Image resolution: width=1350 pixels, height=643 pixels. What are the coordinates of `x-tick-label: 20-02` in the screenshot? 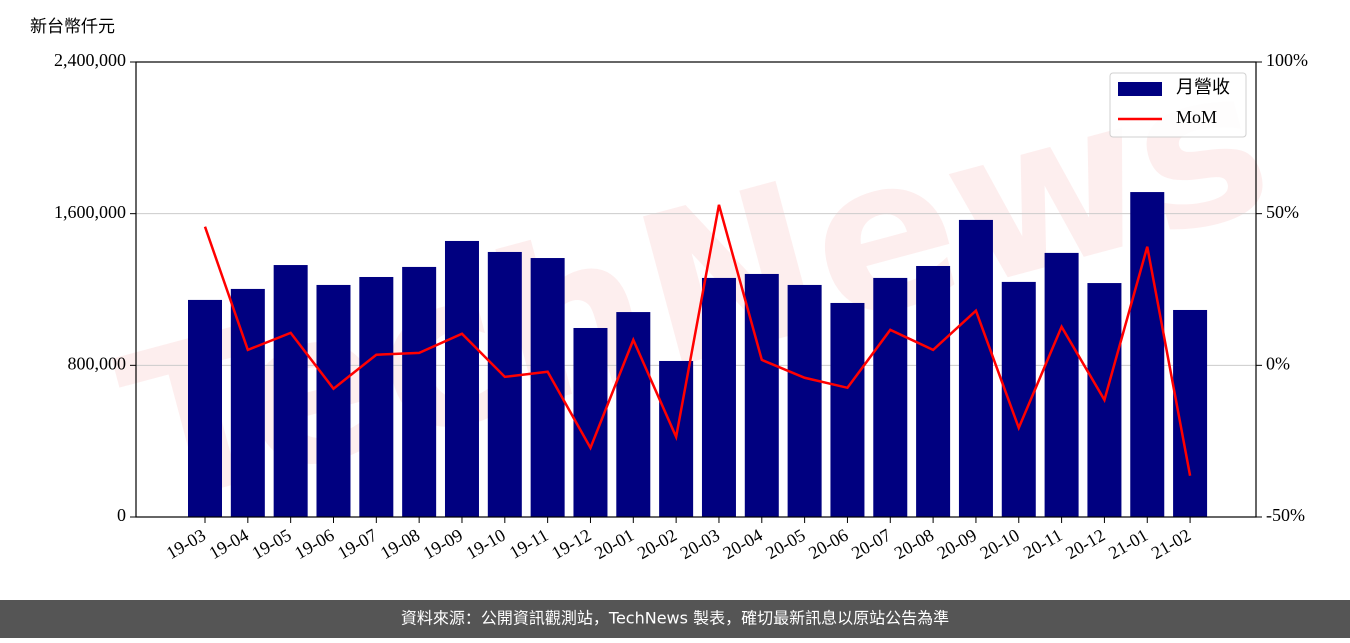 It's located at (657, 544).